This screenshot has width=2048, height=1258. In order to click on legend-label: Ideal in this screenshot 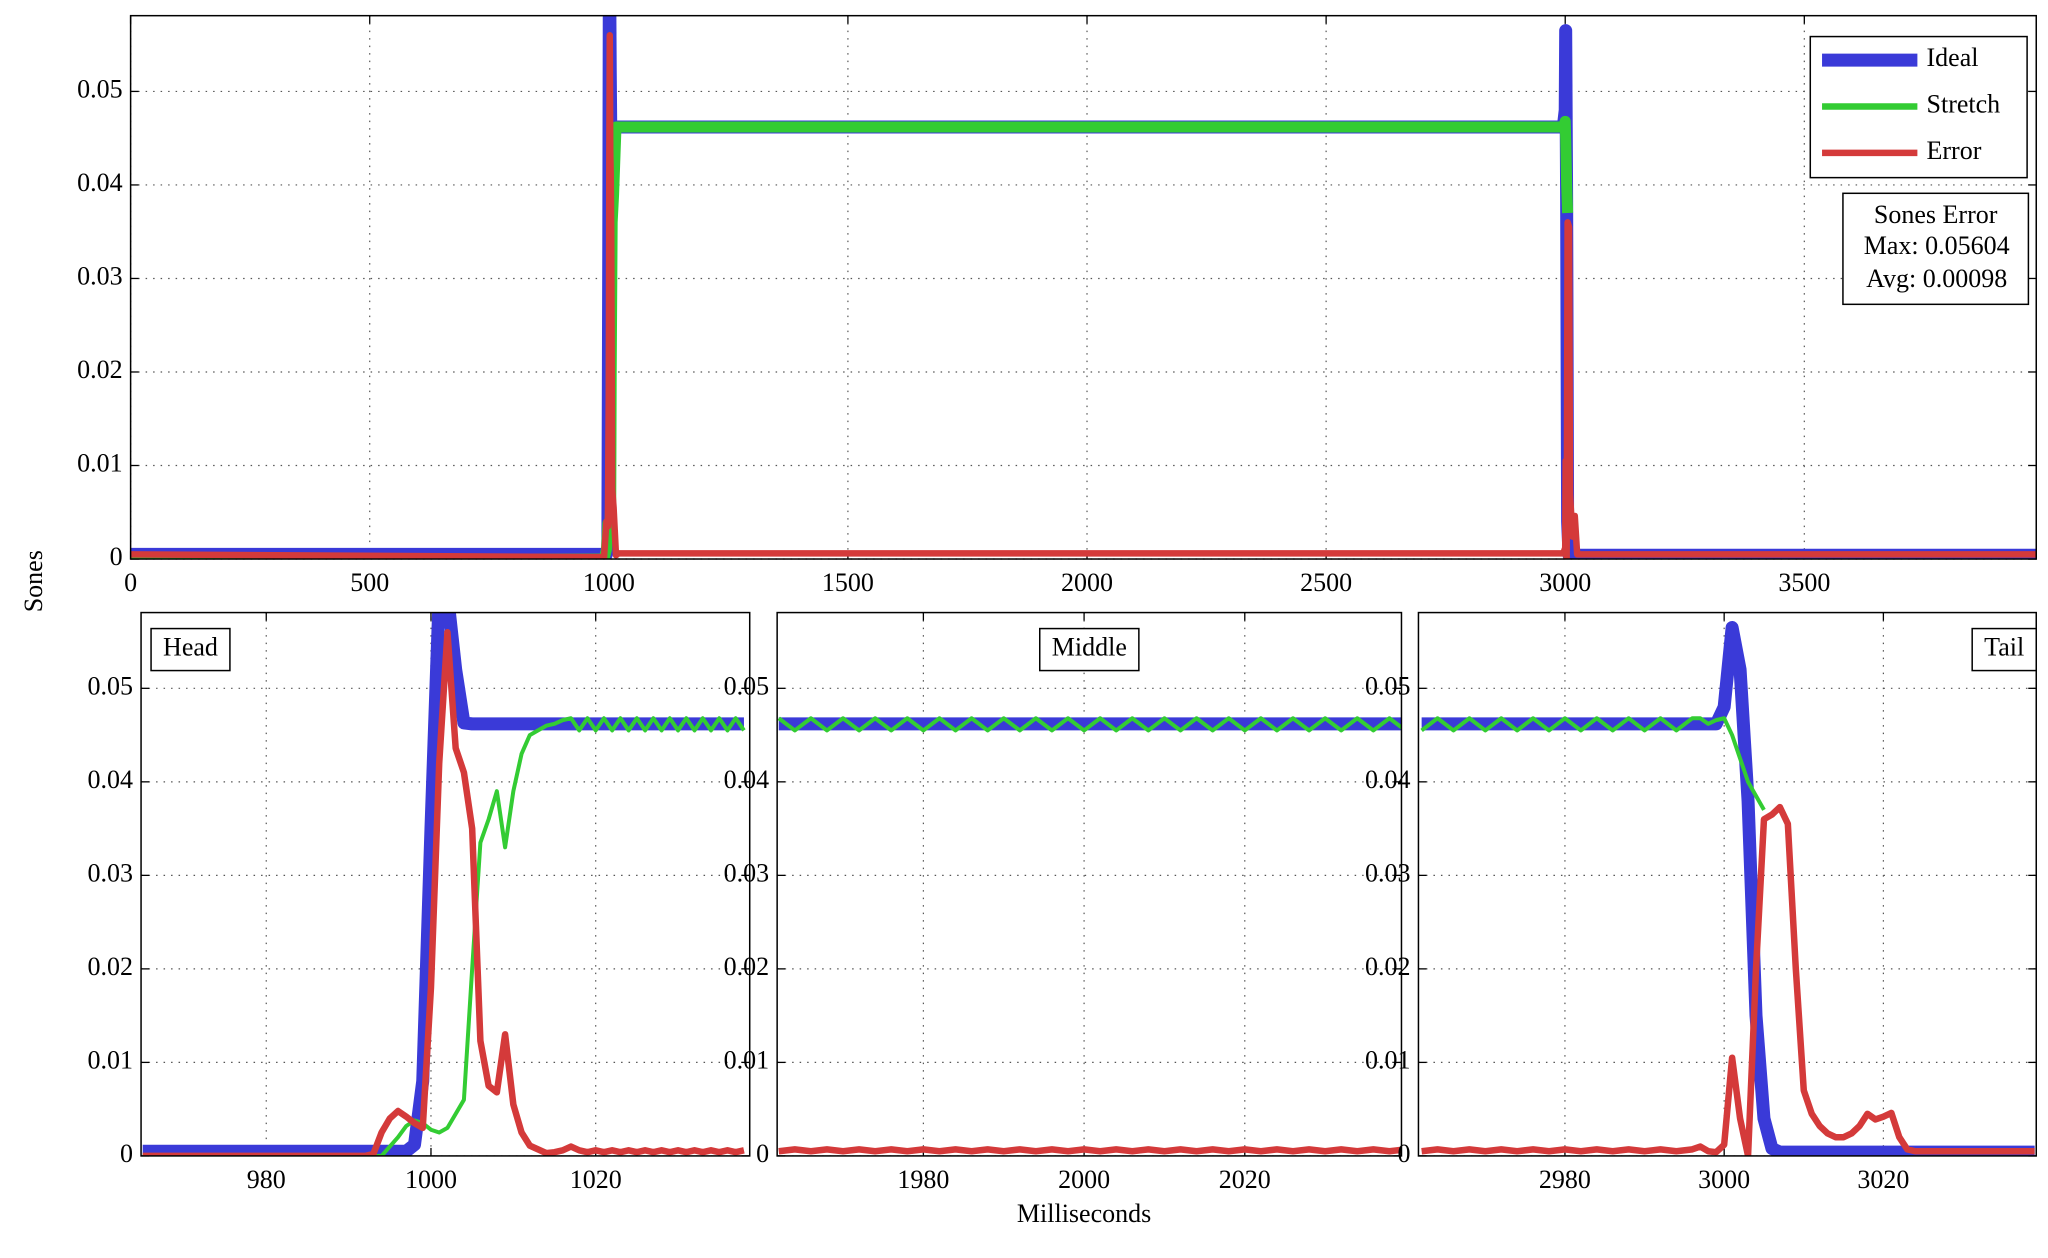, I will do `click(1953, 57)`.